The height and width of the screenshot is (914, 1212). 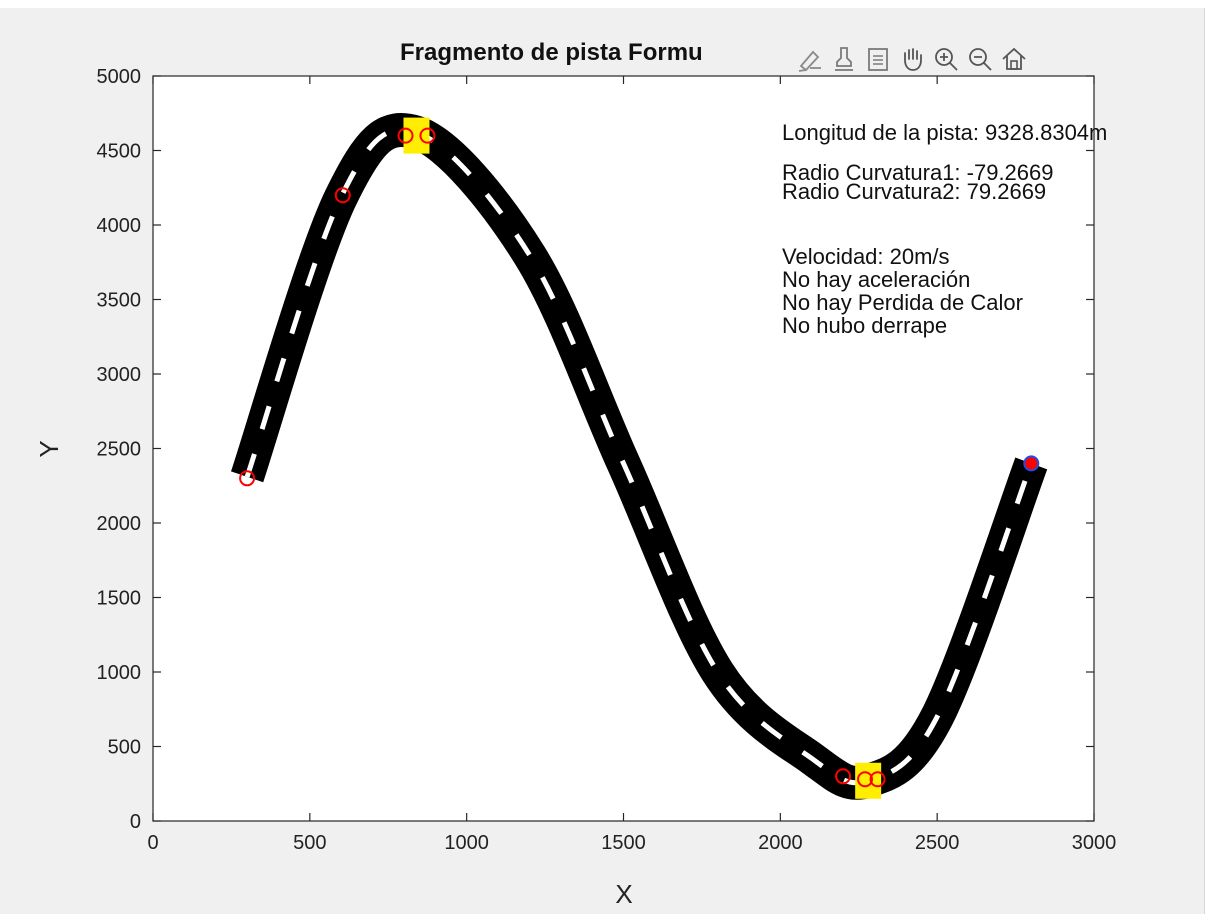 I want to click on axes-toolbar, so click(x=912, y=59).